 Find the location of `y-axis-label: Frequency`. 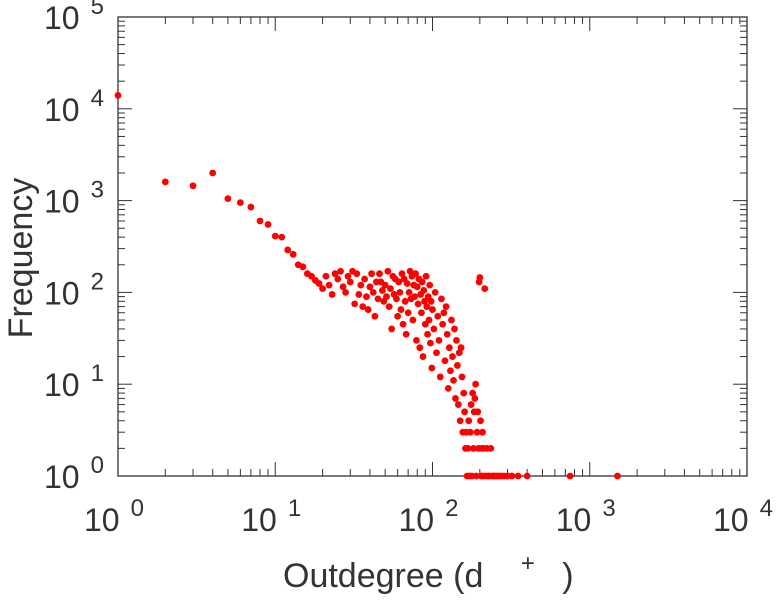

y-axis-label: Frequency is located at coordinates (21, 258).